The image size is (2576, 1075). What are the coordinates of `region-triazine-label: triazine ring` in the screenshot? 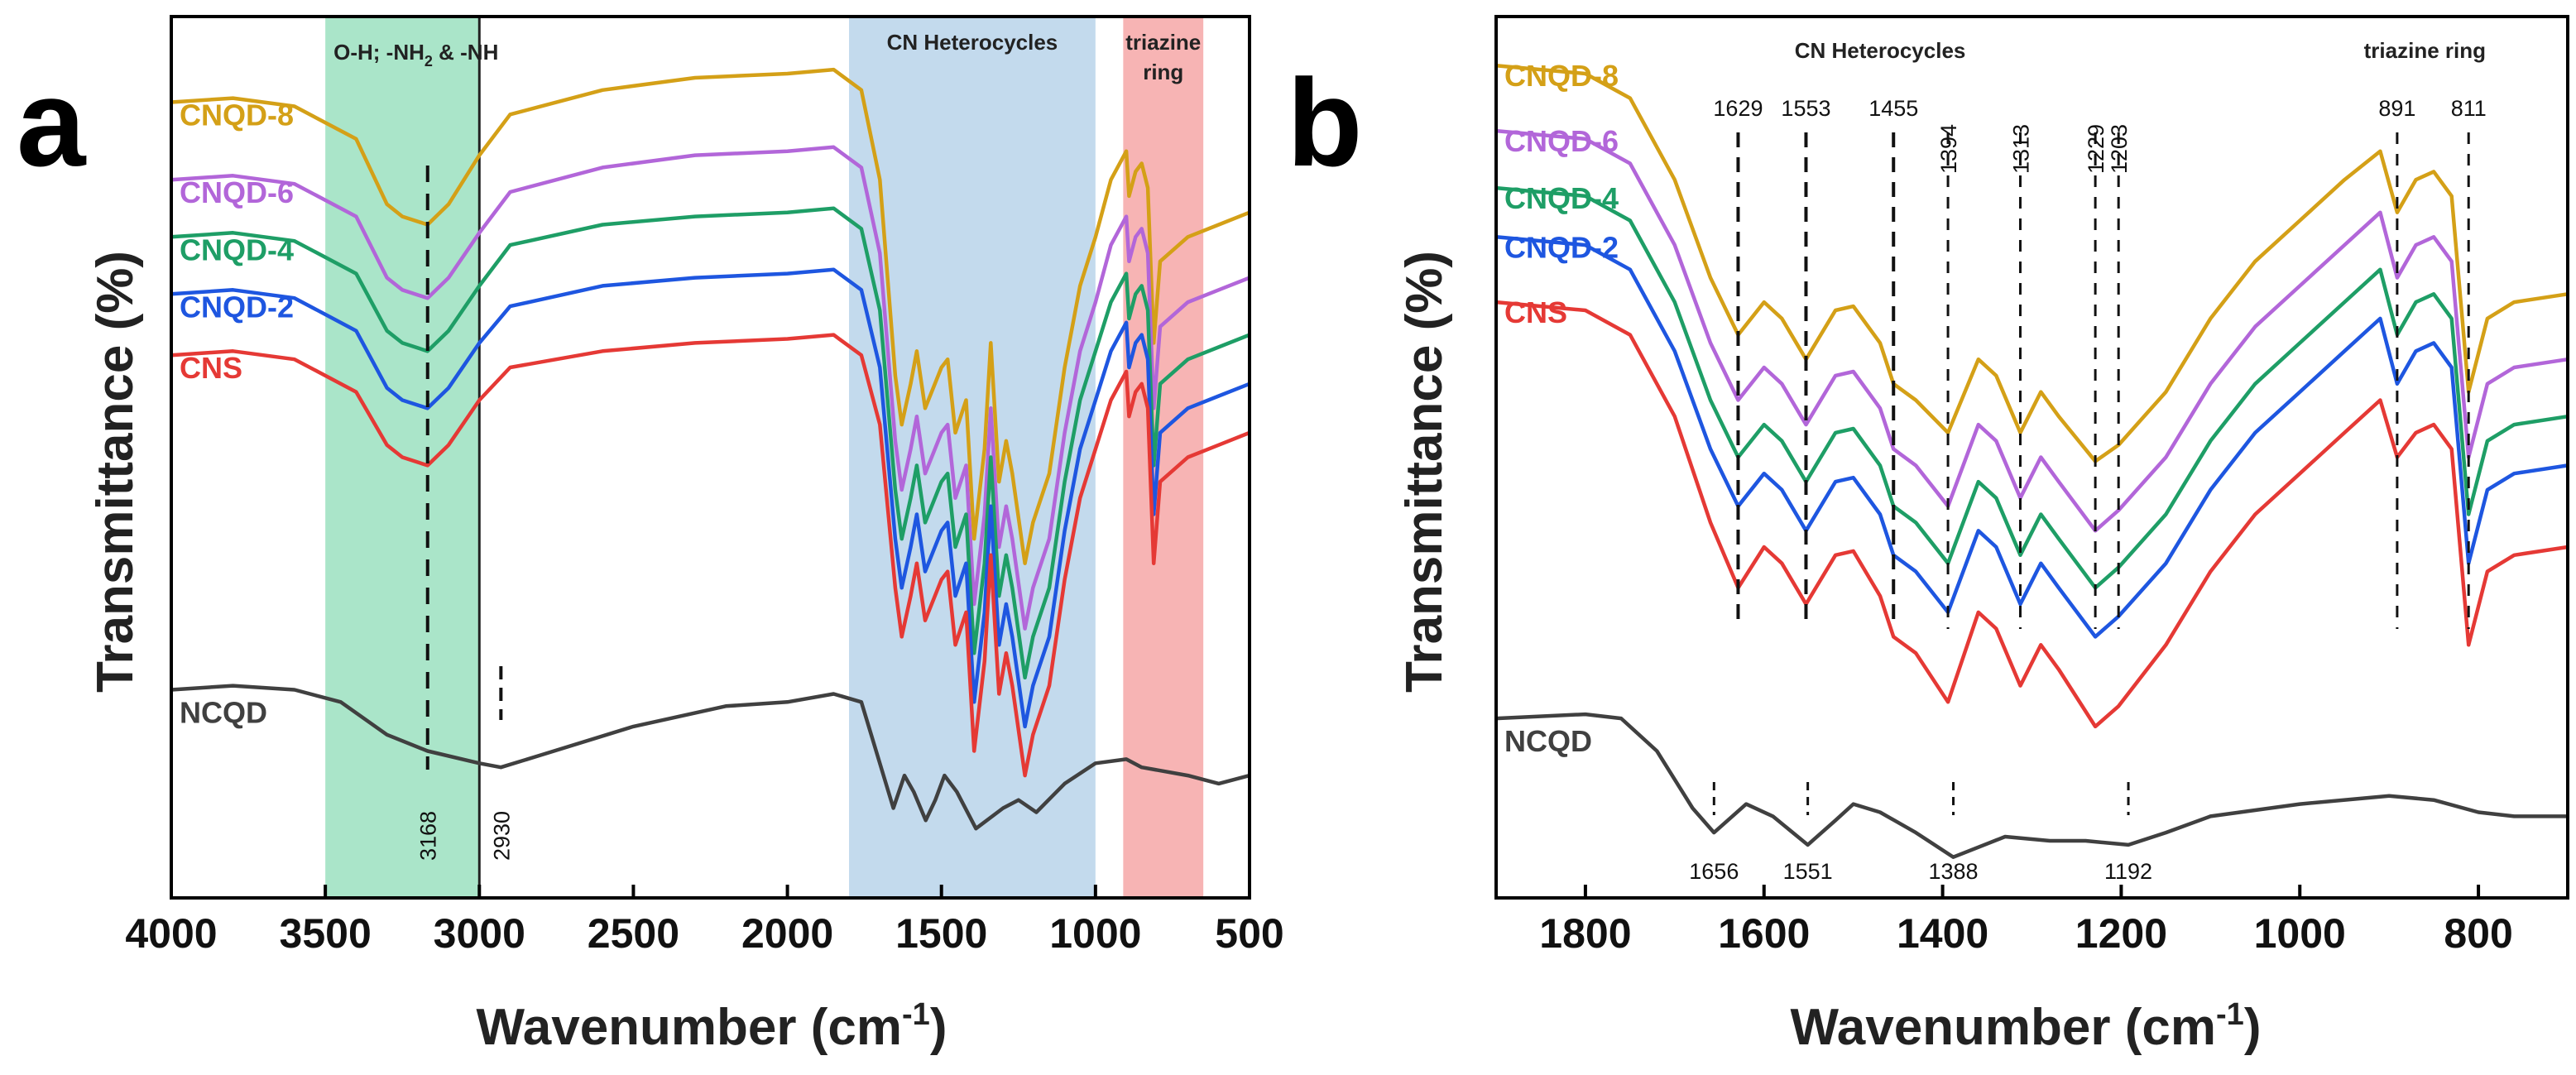 It's located at (2425, 50).